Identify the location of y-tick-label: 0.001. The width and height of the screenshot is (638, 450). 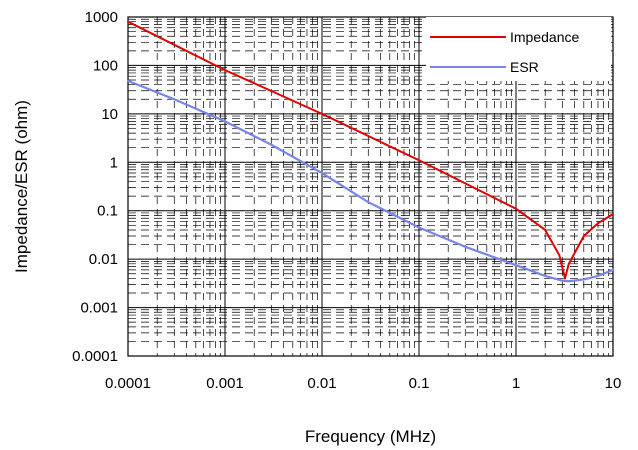
(99, 308).